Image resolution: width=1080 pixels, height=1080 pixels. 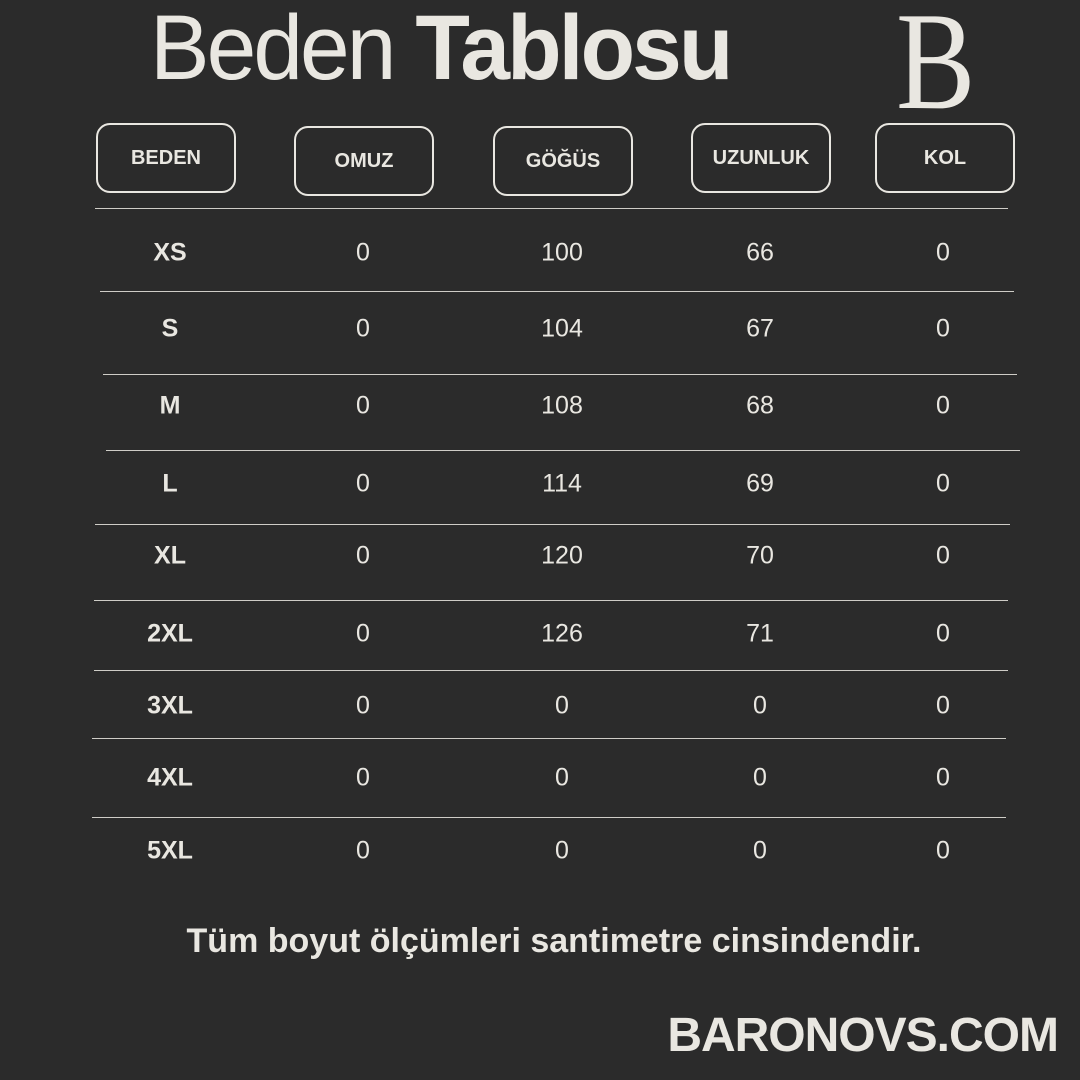 I want to click on size-label: 5XL, so click(x=170, y=850).